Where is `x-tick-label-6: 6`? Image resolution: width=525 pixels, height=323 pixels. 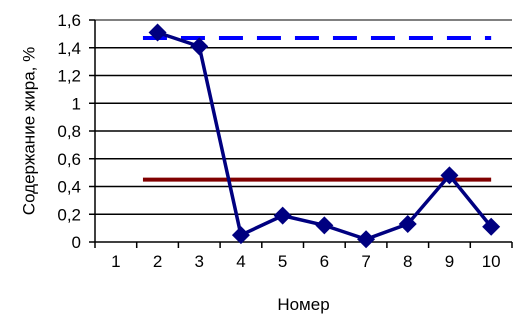 x-tick-label-6: 6 is located at coordinates (324, 261).